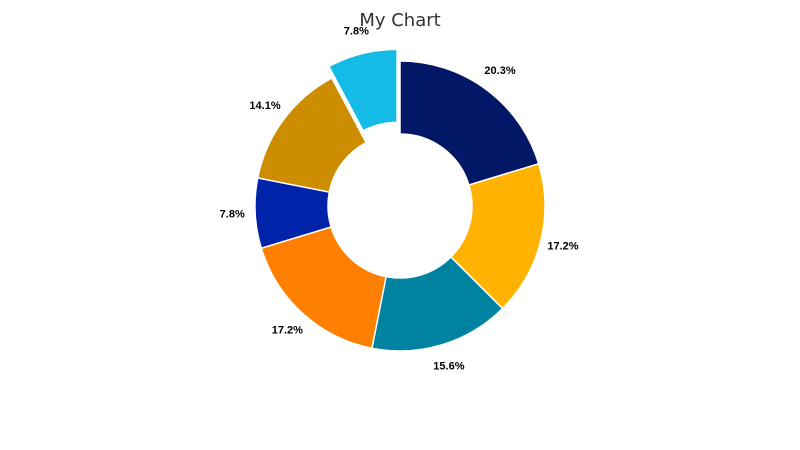 The image size is (800, 450). Describe the element at coordinates (287, 331) in the screenshot. I see `slice-label-4: 17.2%` at that location.